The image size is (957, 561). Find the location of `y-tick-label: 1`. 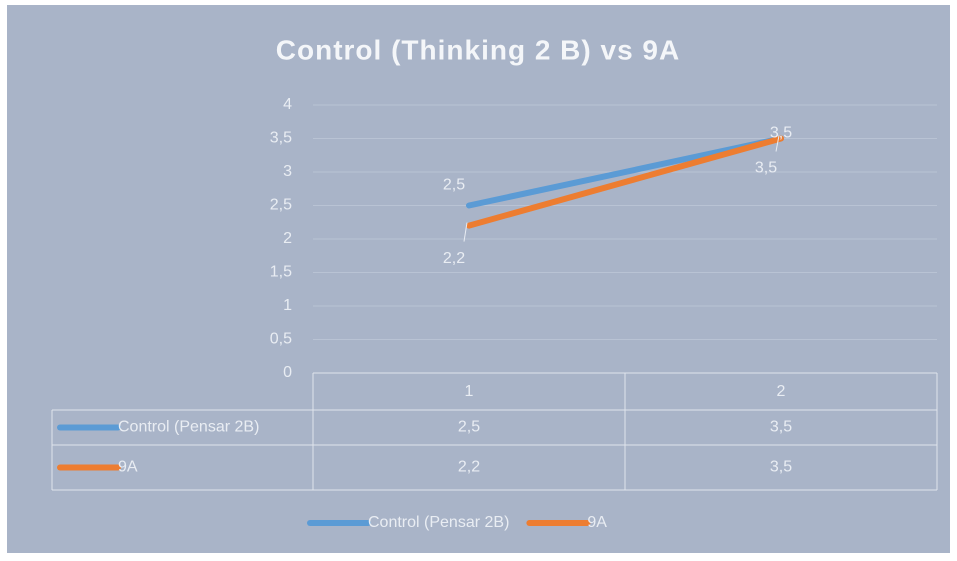

y-tick-label: 1 is located at coordinates (287, 305).